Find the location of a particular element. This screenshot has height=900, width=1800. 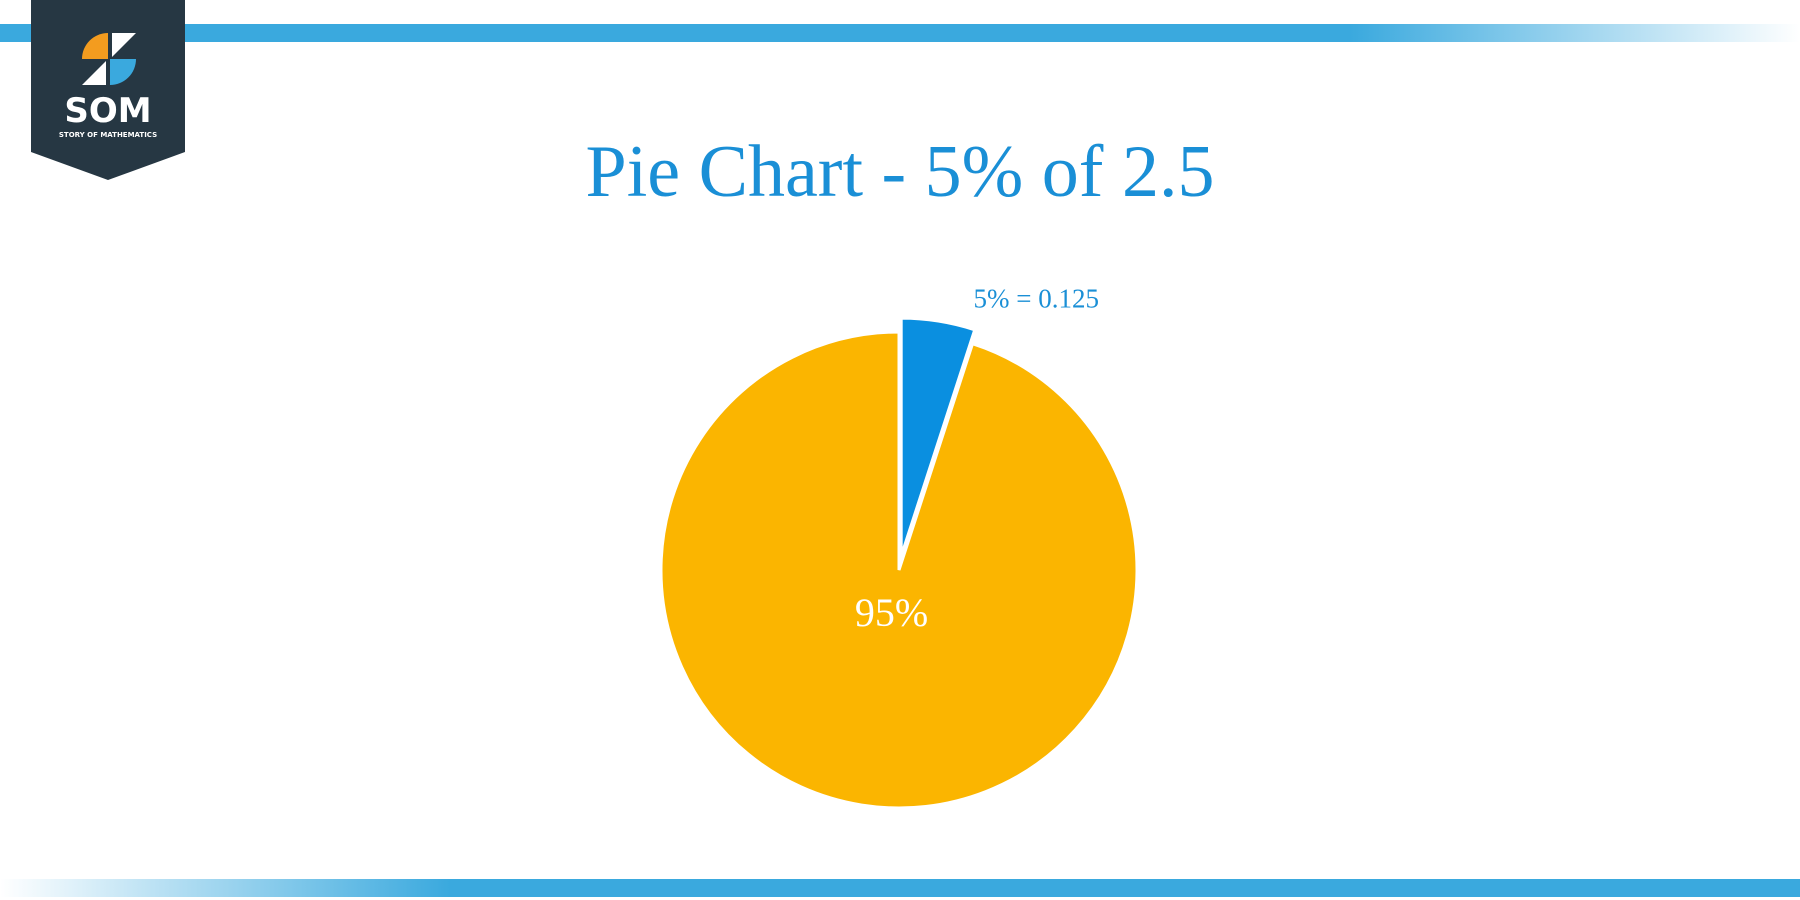

data-label: 5% = 0.125 is located at coordinates (1036, 299).